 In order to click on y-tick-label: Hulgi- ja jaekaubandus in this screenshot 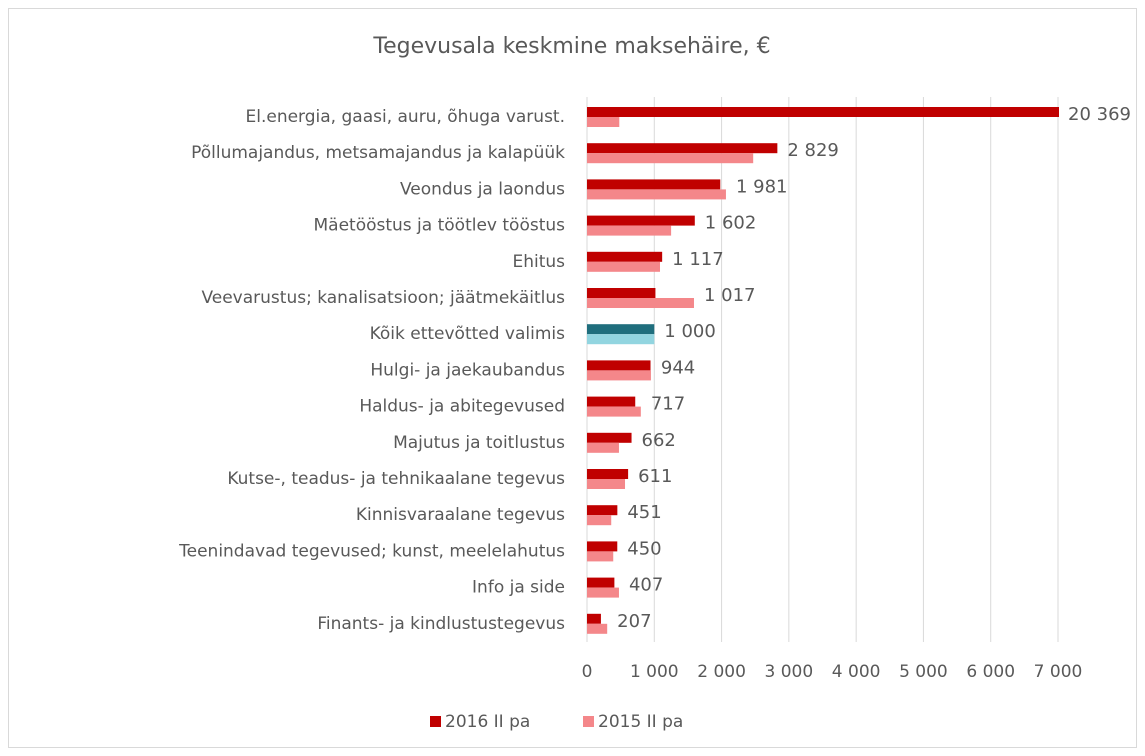, I will do `click(467, 370)`.